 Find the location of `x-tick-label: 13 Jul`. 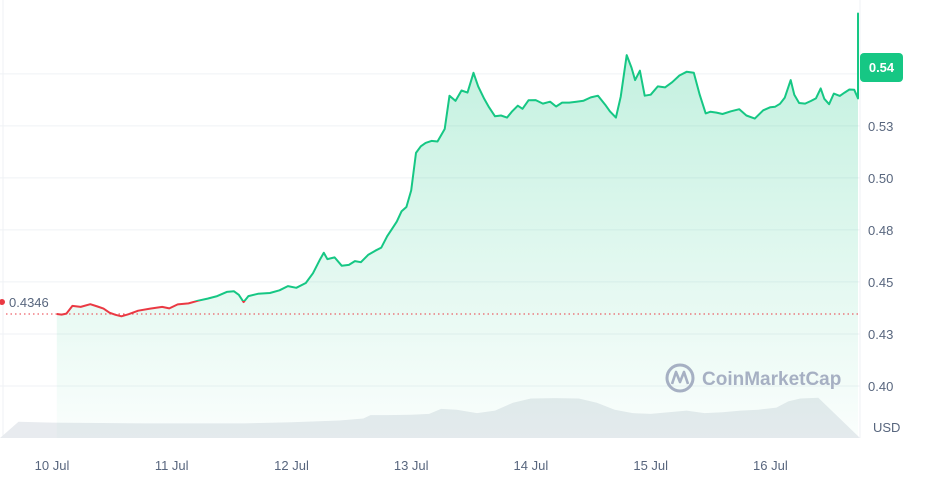

x-tick-label: 13 Jul is located at coordinates (411, 465).